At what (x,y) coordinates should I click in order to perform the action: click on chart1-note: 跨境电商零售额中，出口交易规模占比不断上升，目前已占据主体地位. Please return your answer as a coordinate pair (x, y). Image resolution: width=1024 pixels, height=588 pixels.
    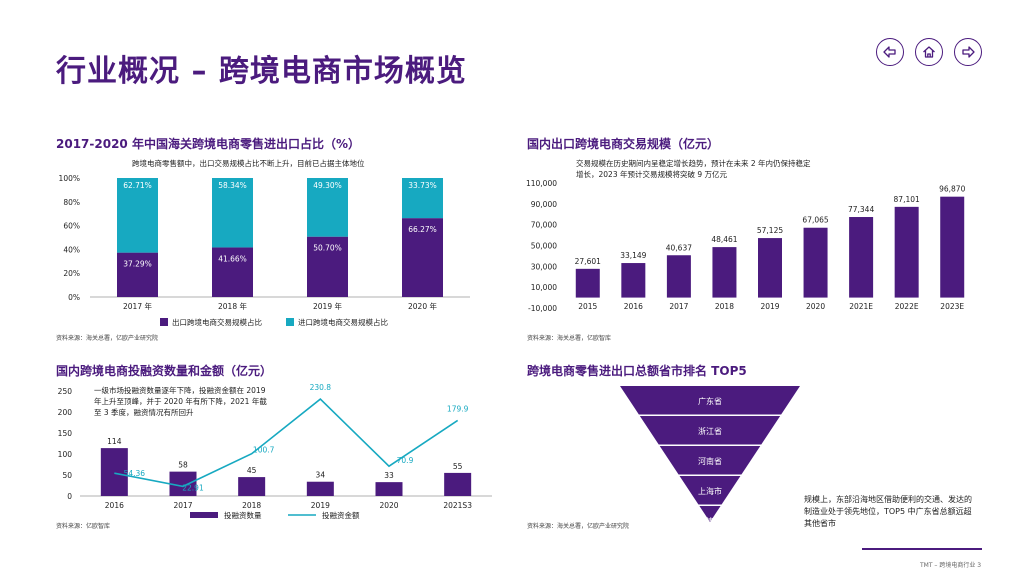
    Looking at the image, I should click on (248, 163).